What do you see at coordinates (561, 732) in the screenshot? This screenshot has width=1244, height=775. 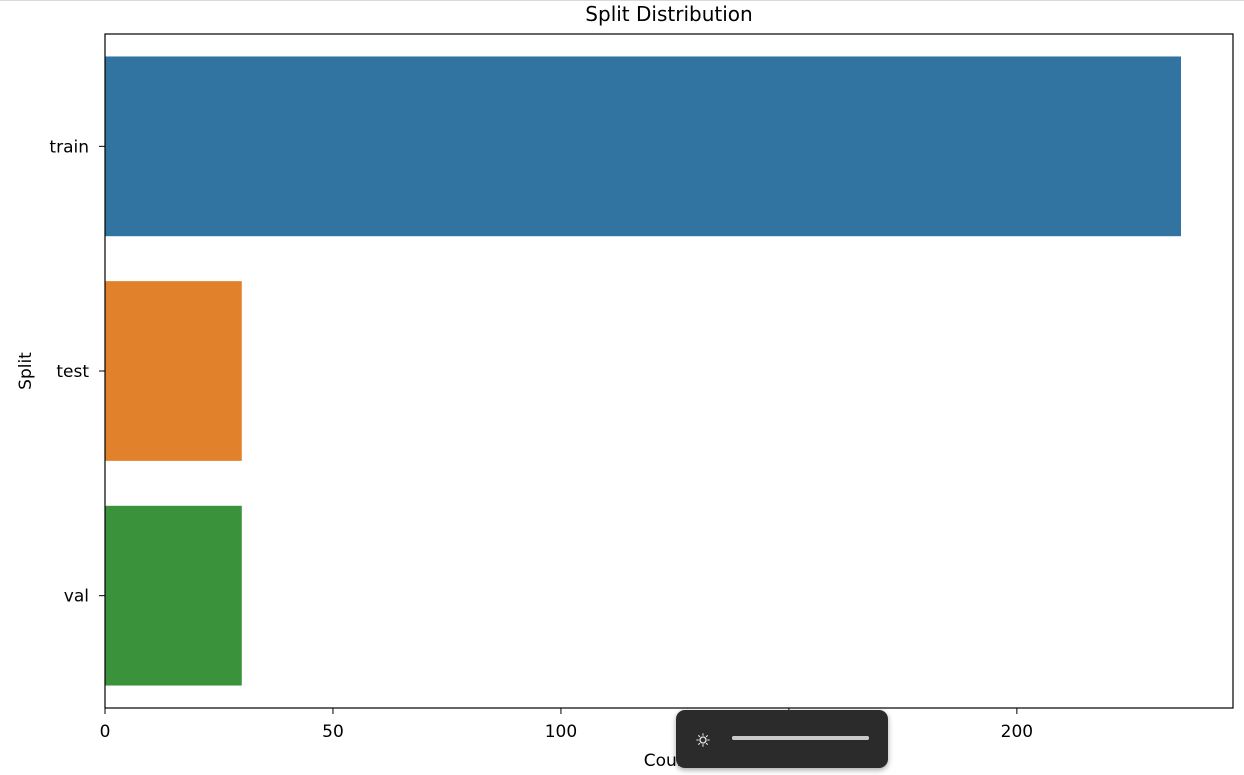 I see `x-tick-label: 100` at bounding box center [561, 732].